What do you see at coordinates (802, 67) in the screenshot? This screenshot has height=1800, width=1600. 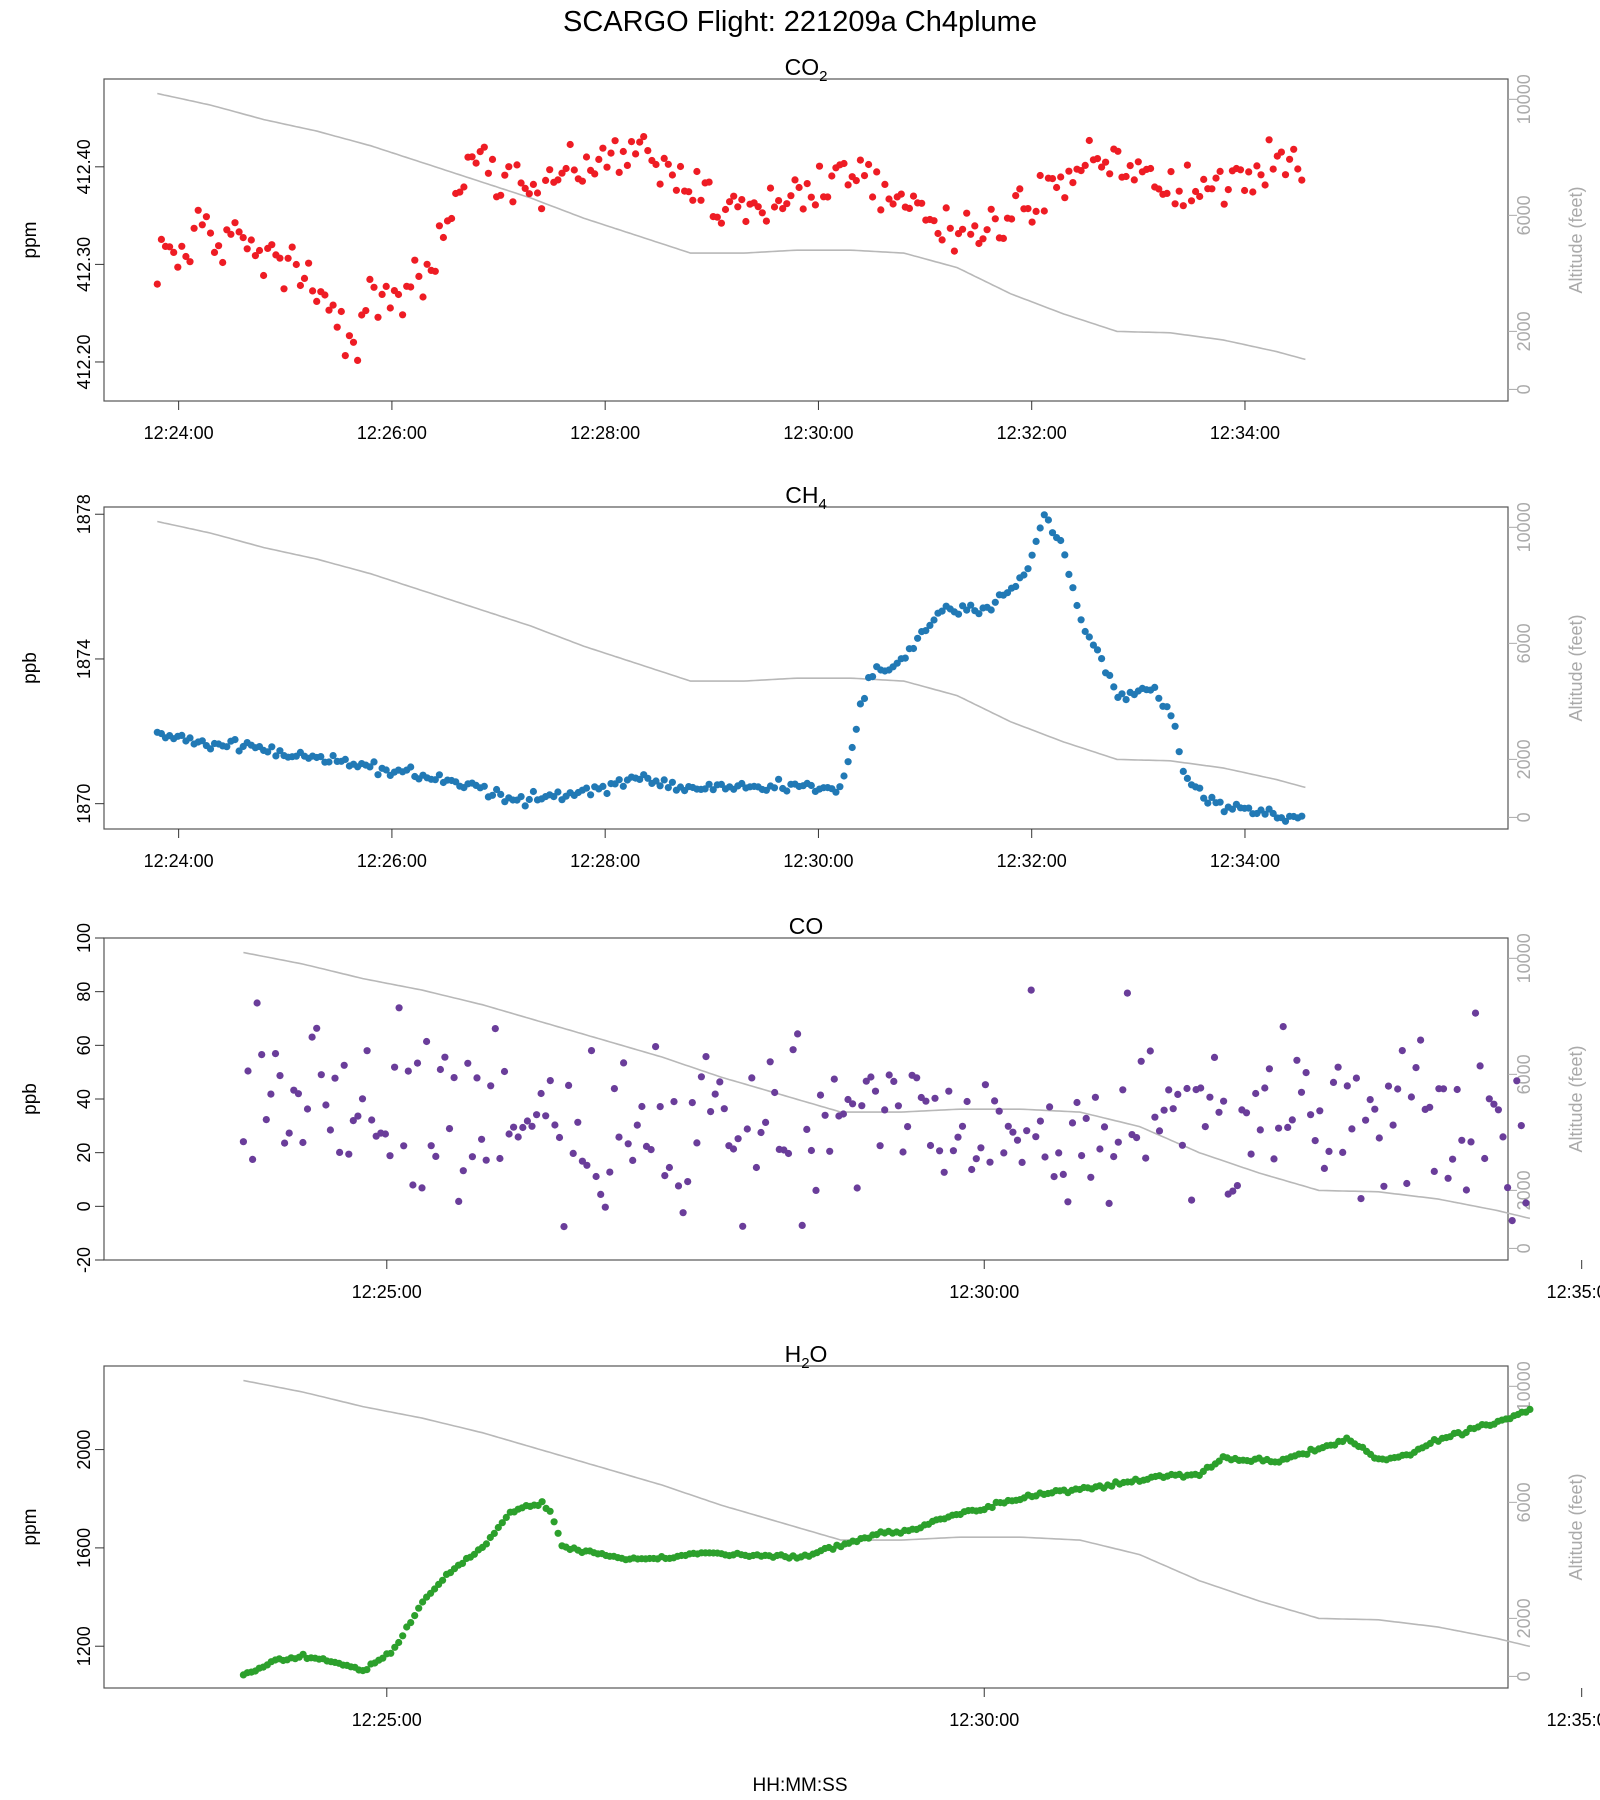 I see `panel-title-main: CO` at bounding box center [802, 67].